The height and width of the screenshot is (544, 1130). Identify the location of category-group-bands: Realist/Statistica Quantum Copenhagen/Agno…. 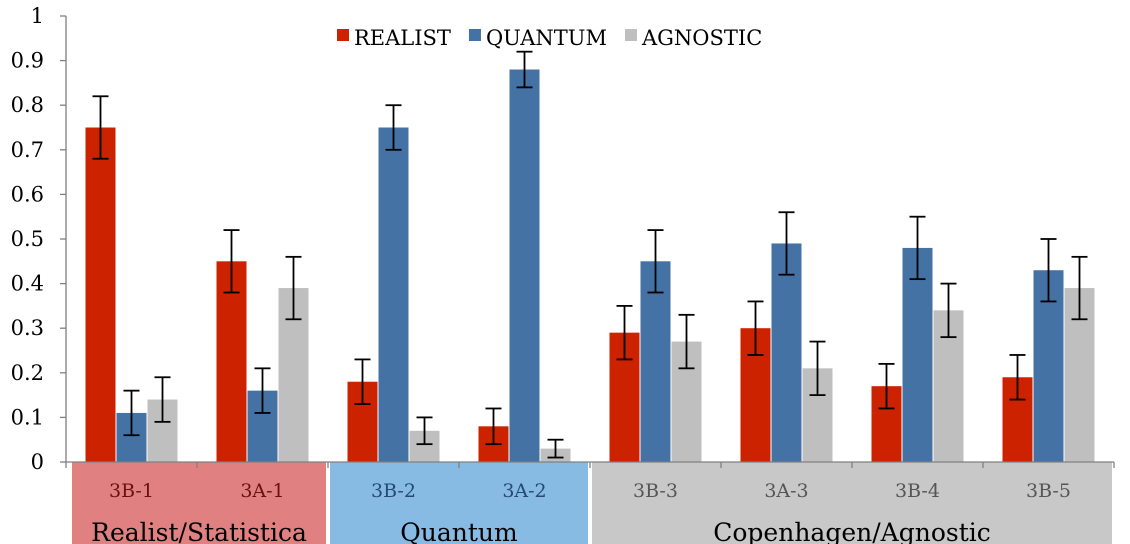
(592, 503).